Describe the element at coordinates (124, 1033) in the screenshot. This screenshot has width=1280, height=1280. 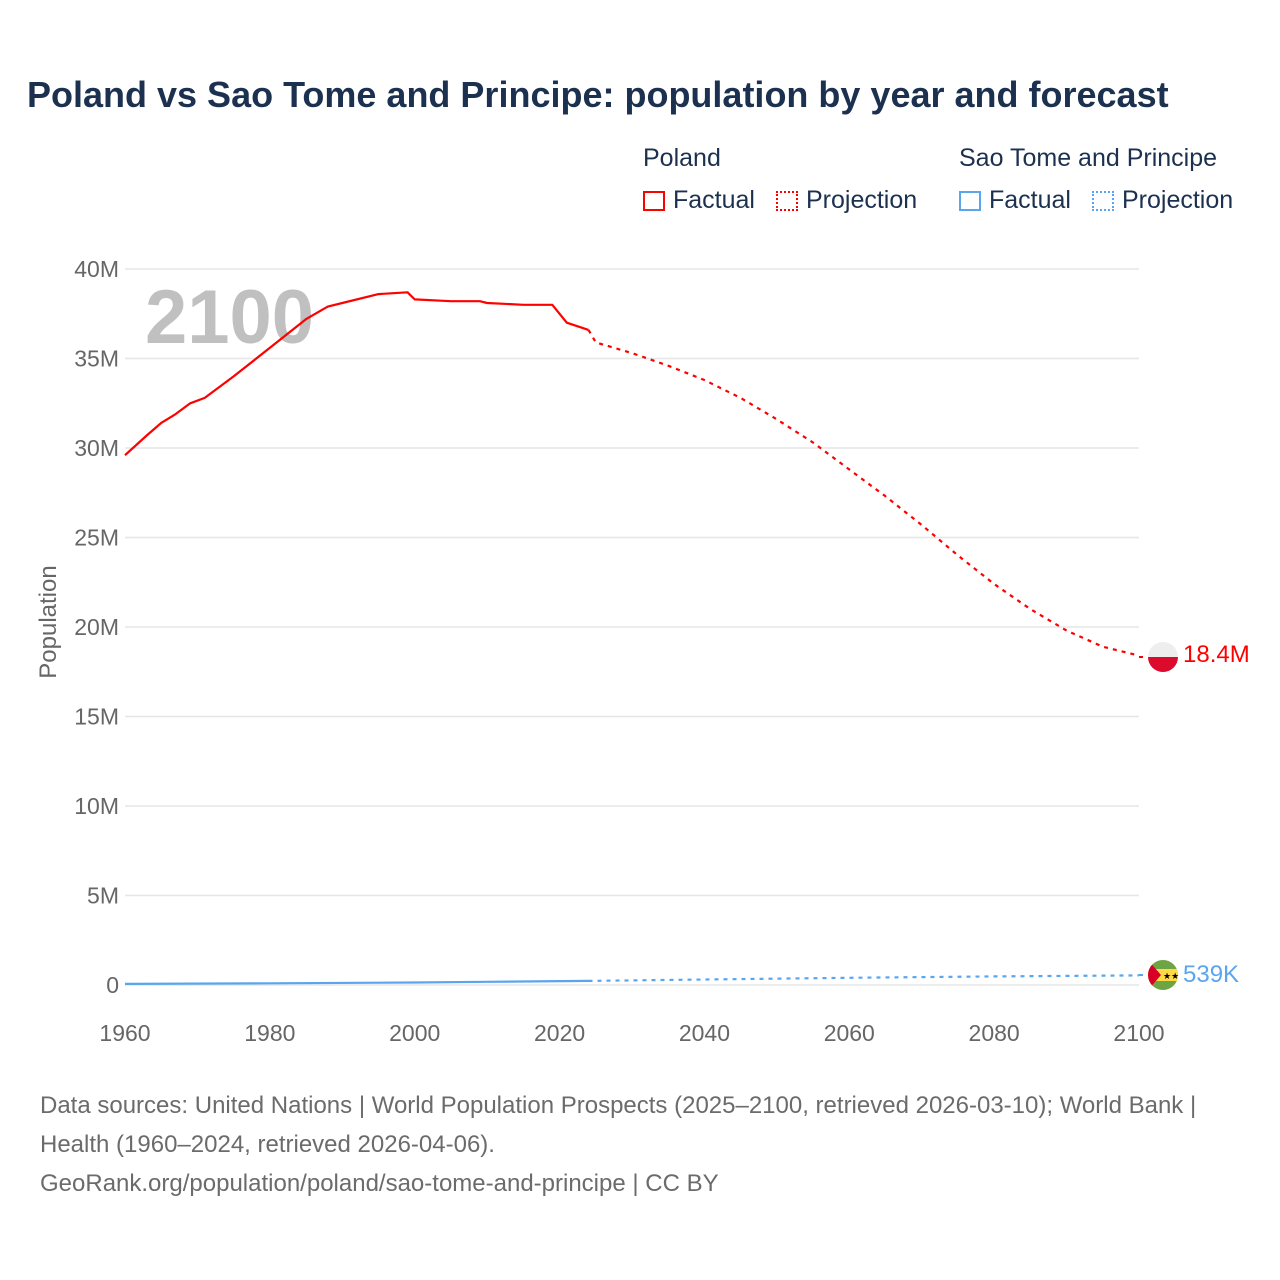
I see `x-tick-label: 1960` at that location.